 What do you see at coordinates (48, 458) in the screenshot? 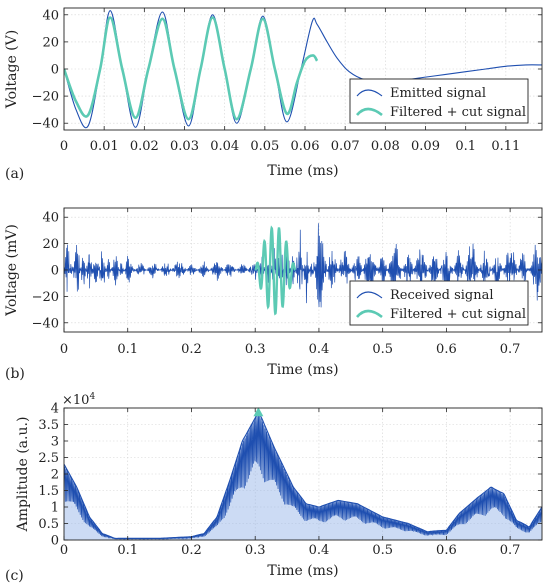
I see `y-tick-label: 2.5` at bounding box center [48, 458].